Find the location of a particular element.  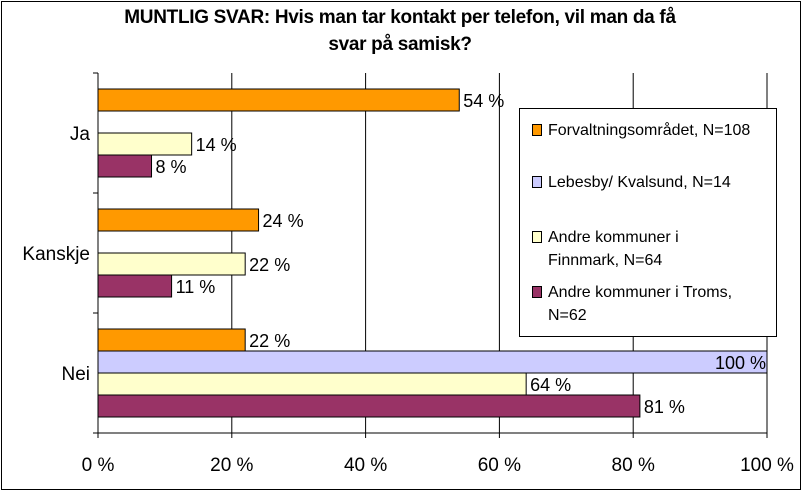

legend-swatch-forvaltning is located at coordinates (537, 130).